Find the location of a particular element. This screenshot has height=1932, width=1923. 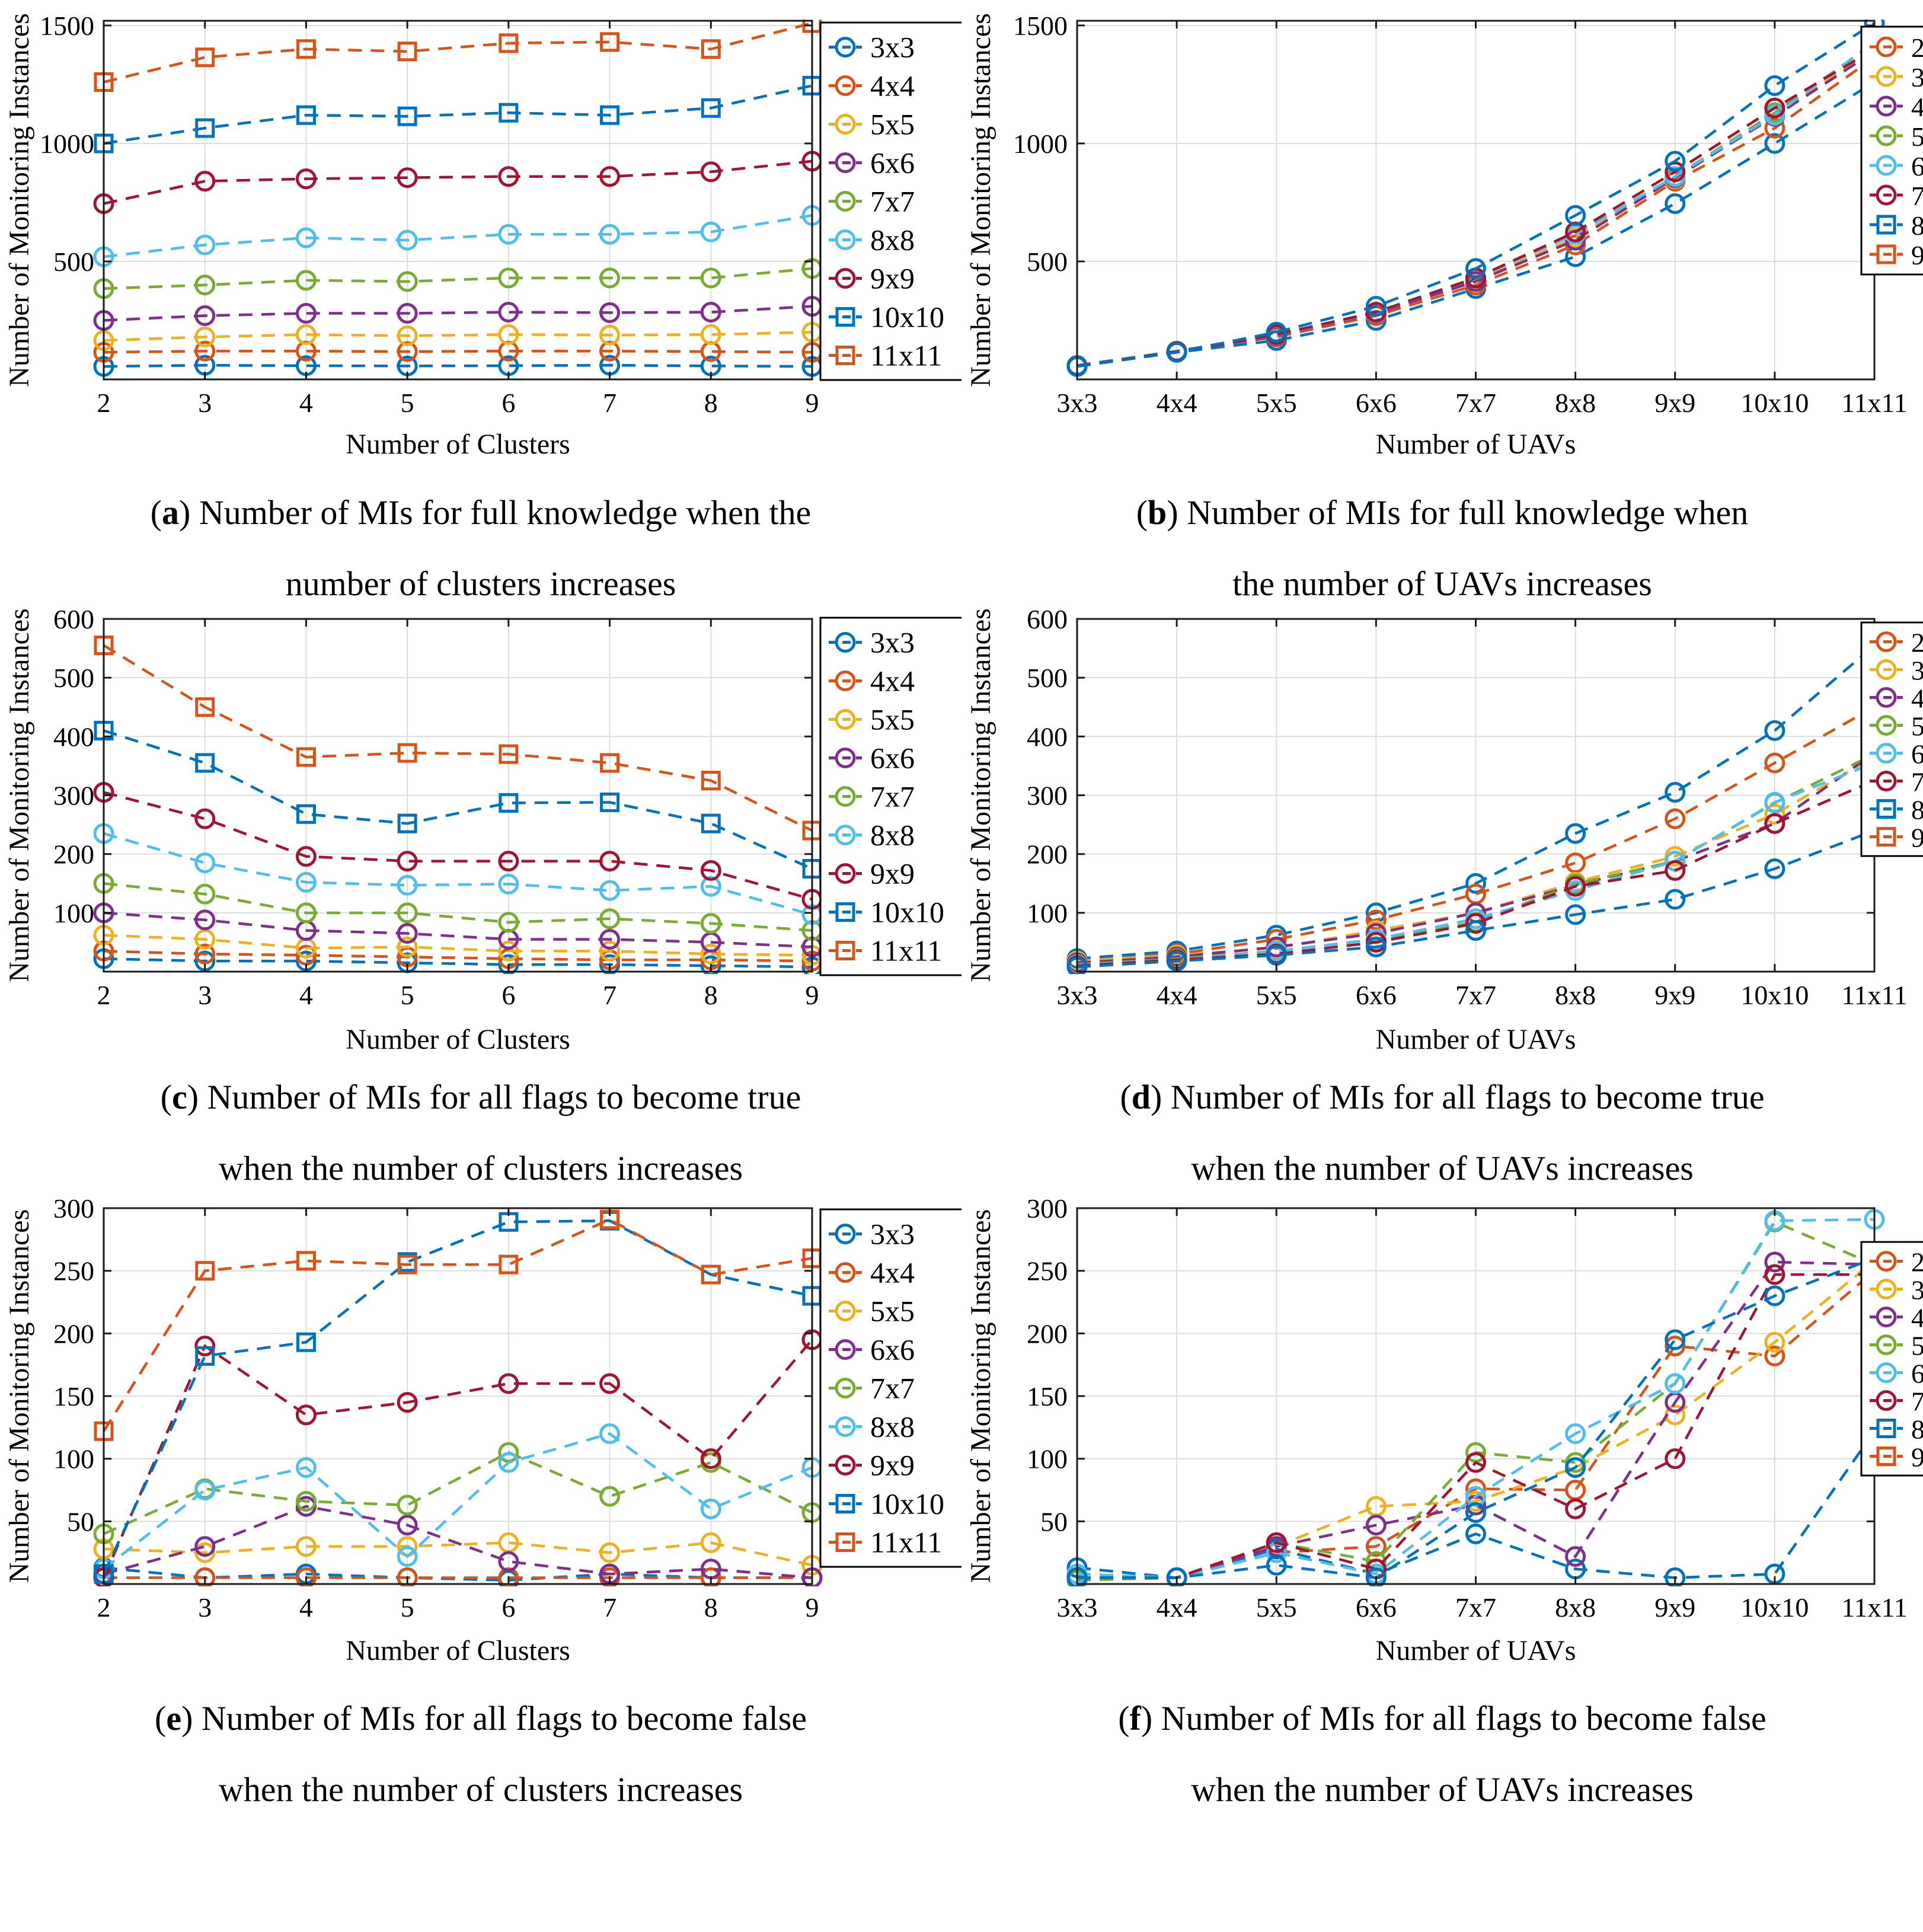

series-9x9 is located at coordinates (458, 182).